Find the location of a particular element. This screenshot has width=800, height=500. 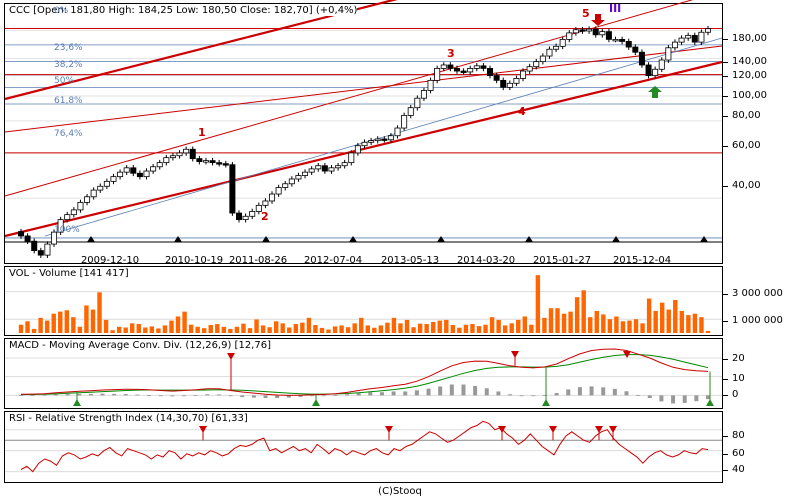

sell-signal-marker is located at coordinates (515, 354).